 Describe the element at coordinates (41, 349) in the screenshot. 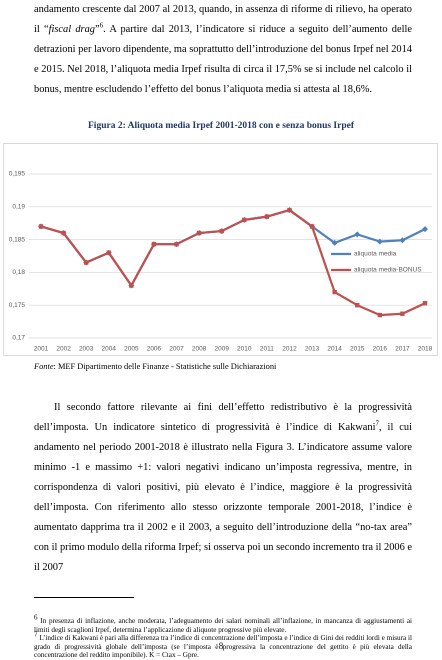

I see `x-tick-label: 2001` at that location.